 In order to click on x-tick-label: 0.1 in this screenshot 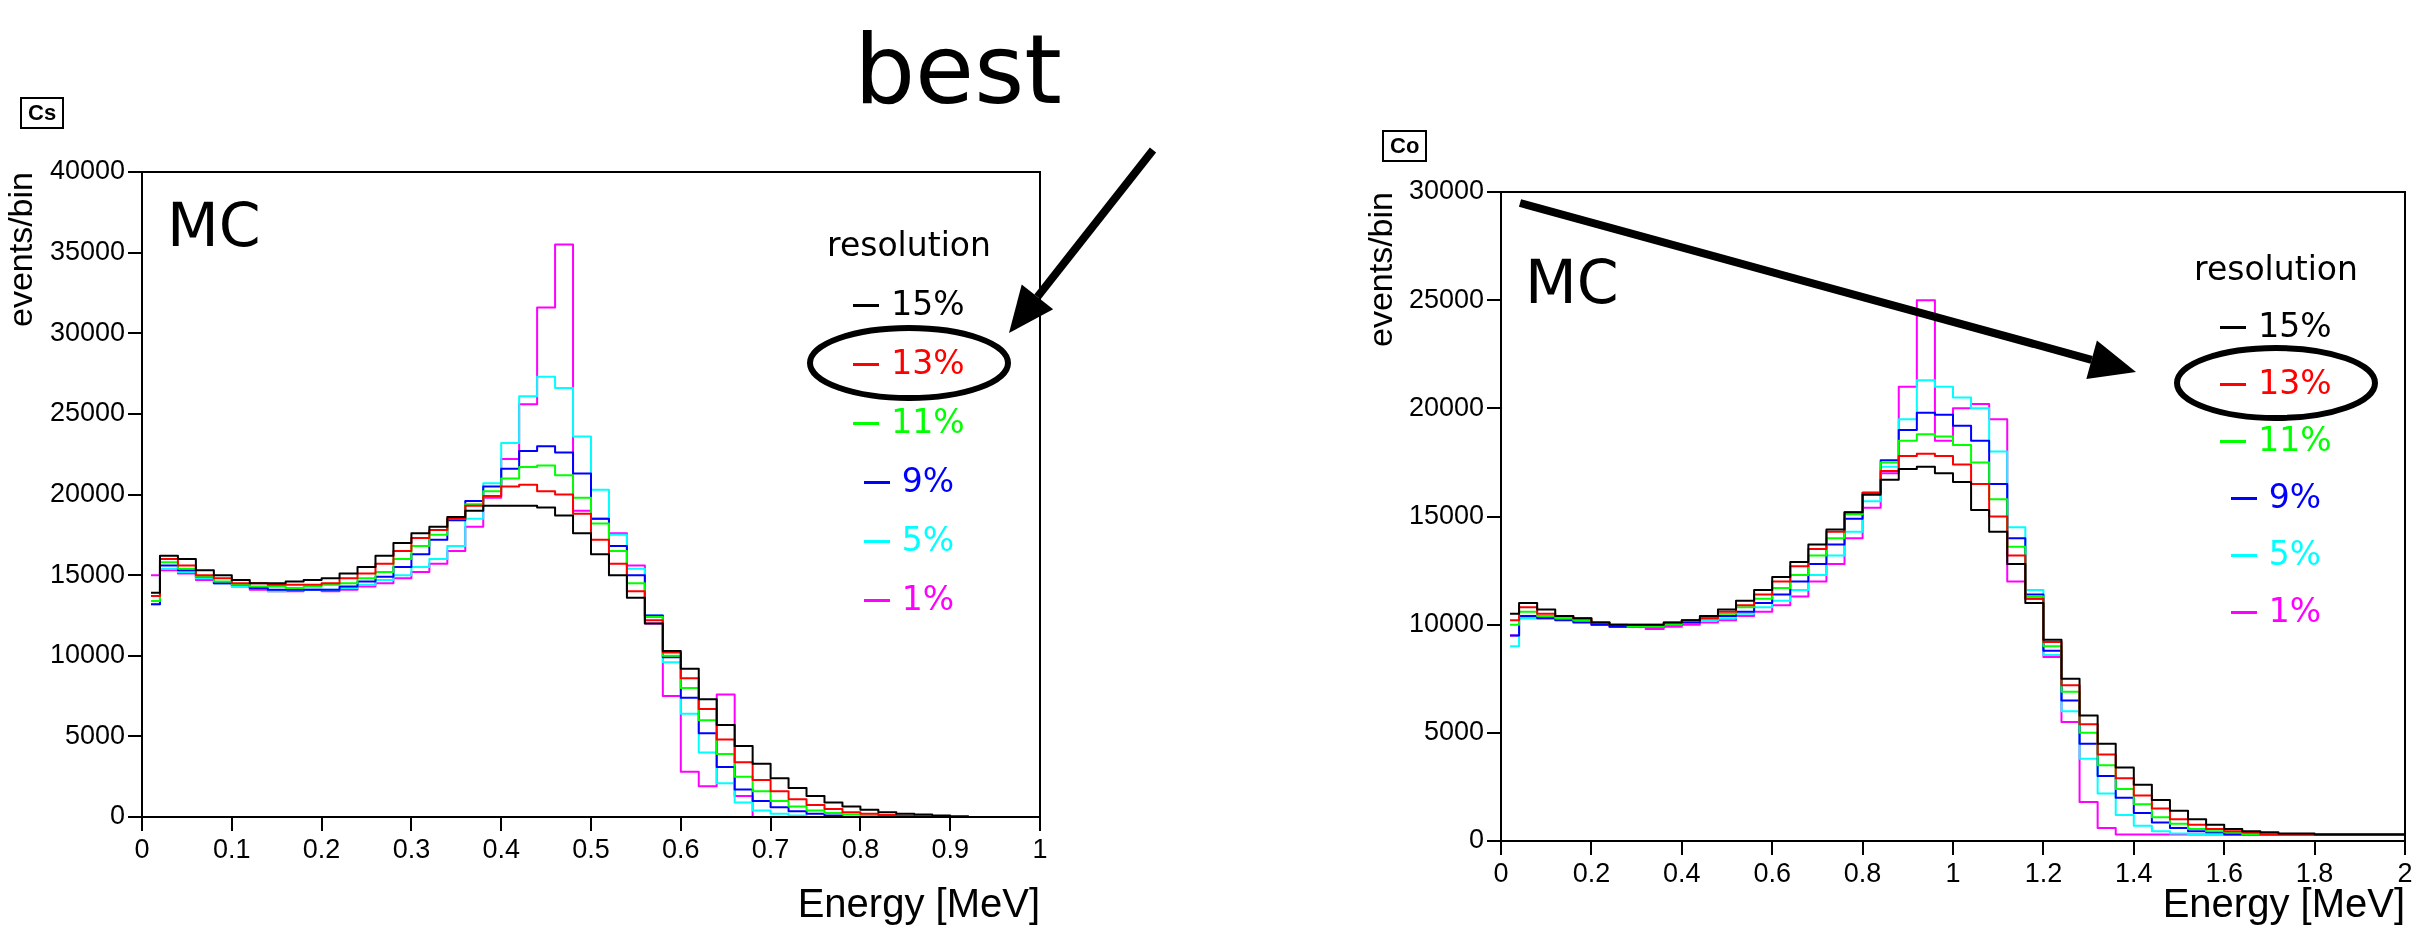, I will do `click(232, 848)`.